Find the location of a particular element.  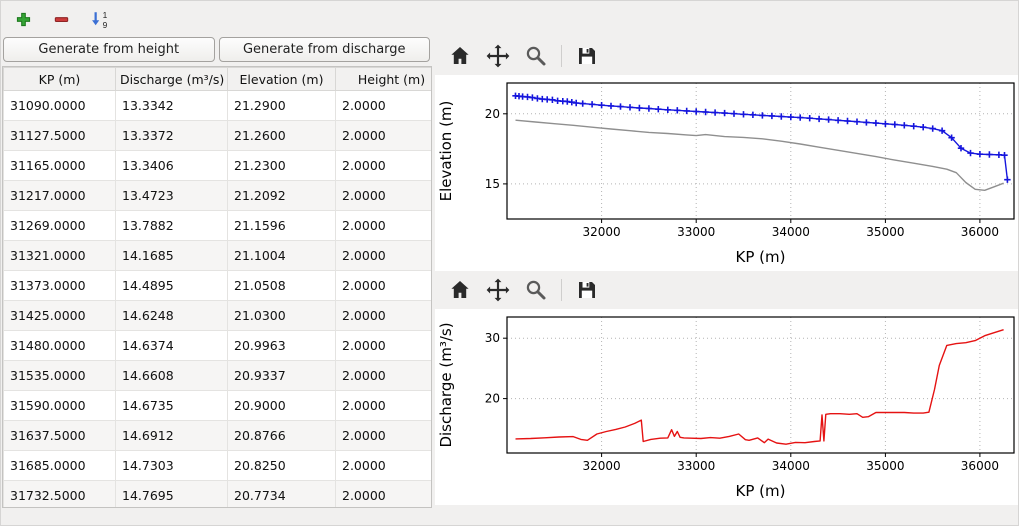

table-cell: 14.7303 is located at coordinates (171, 465).